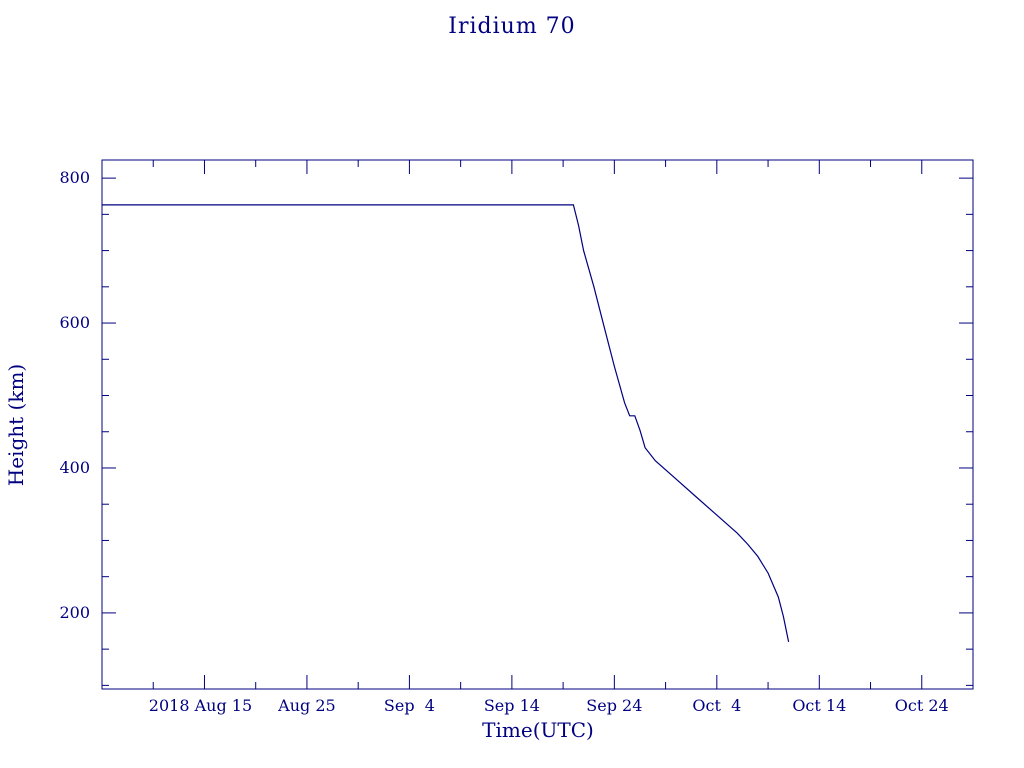 This screenshot has width=1024, height=768. I want to click on y-tick-label: 600, so click(74, 322).